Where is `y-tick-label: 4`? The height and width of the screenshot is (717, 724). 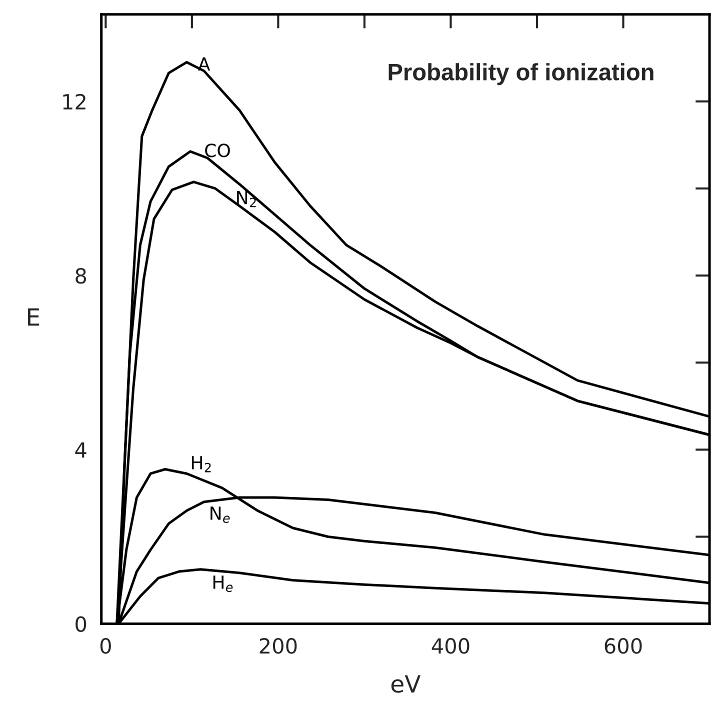 y-tick-label: 4 is located at coordinates (80, 450).